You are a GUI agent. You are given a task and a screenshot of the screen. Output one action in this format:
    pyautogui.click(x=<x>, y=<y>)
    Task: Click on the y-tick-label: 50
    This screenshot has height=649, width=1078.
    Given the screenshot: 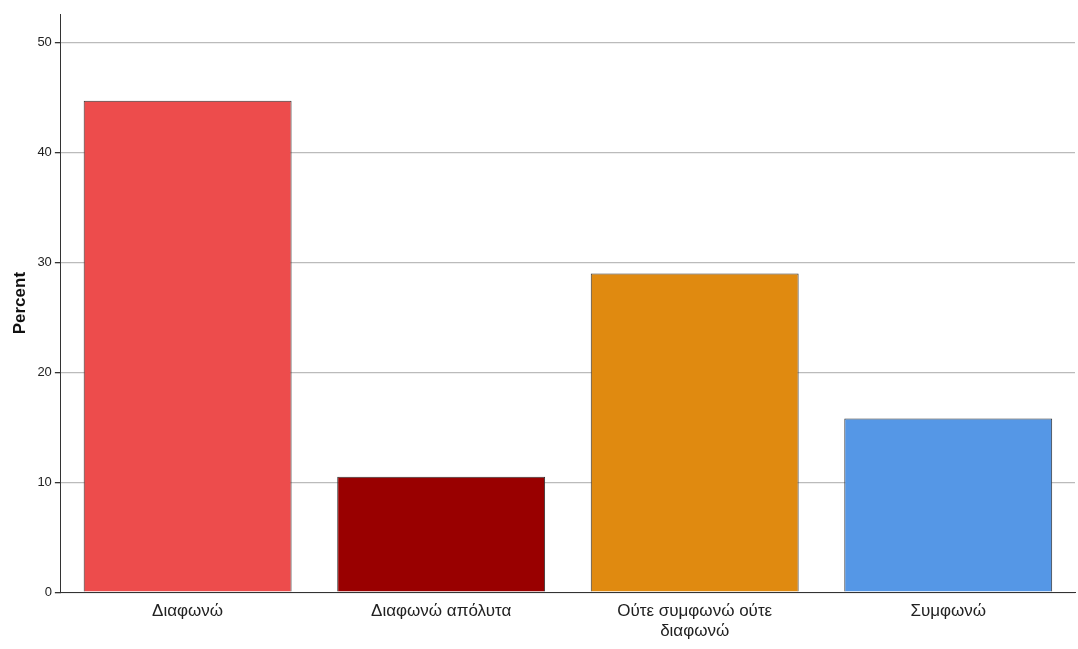 What is the action you would take?
    pyautogui.click(x=44, y=42)
    